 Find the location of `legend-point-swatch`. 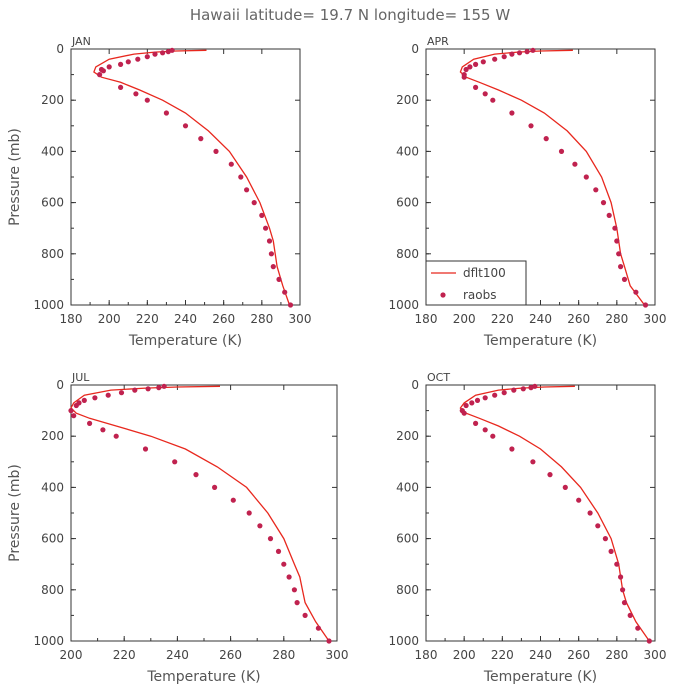

legend-point-swatch is located at coordinates (443, 295).